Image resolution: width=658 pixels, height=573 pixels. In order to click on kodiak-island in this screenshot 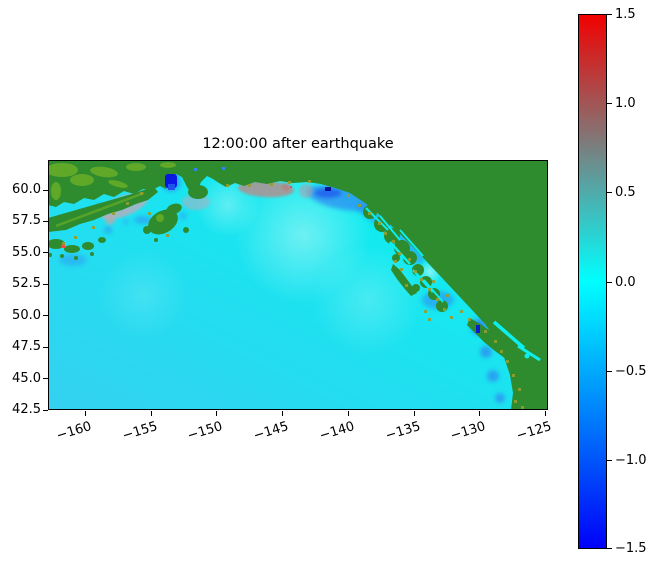, I will do `click(163, 222)`.